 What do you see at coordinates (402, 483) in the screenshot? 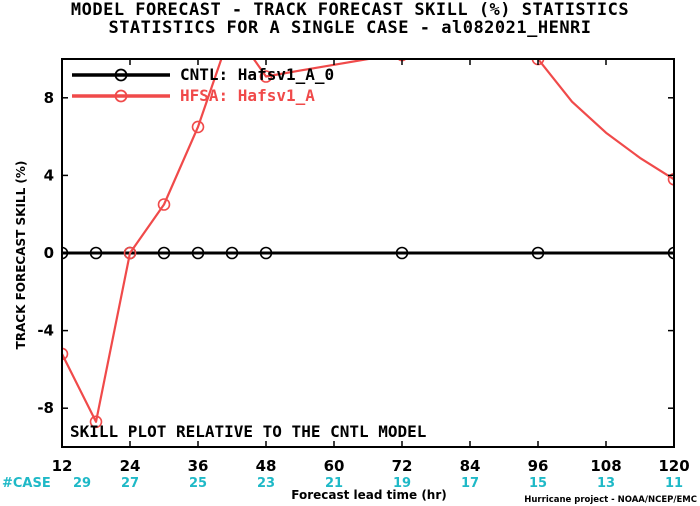
I see `case-count: 19` at bounding box center [402, 483].